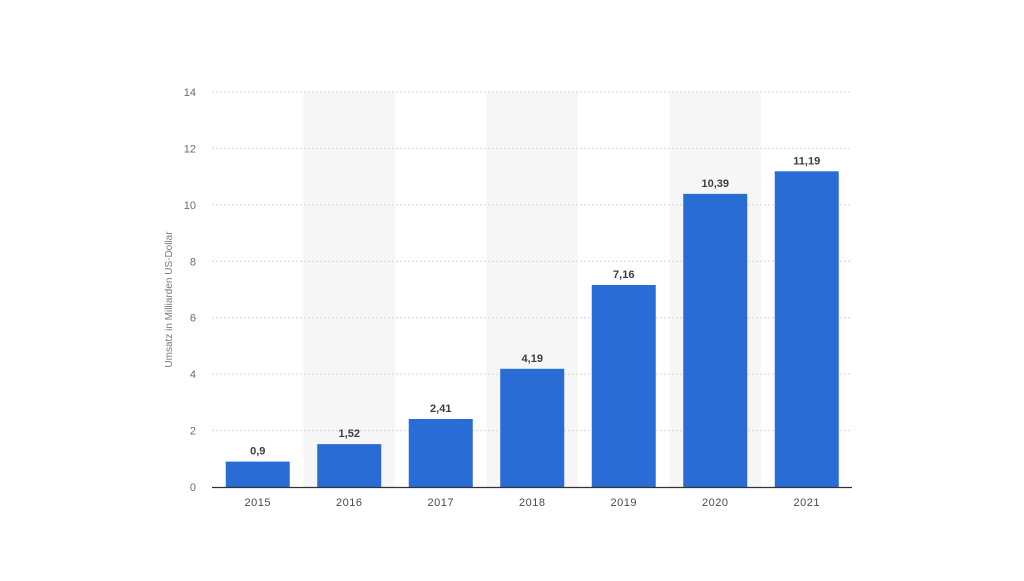 The height and width of the screenshot is (581, 1024). Describe the element at coordinates (623, 275) in the screenshot. I see `data-label: 7,16` at that location.